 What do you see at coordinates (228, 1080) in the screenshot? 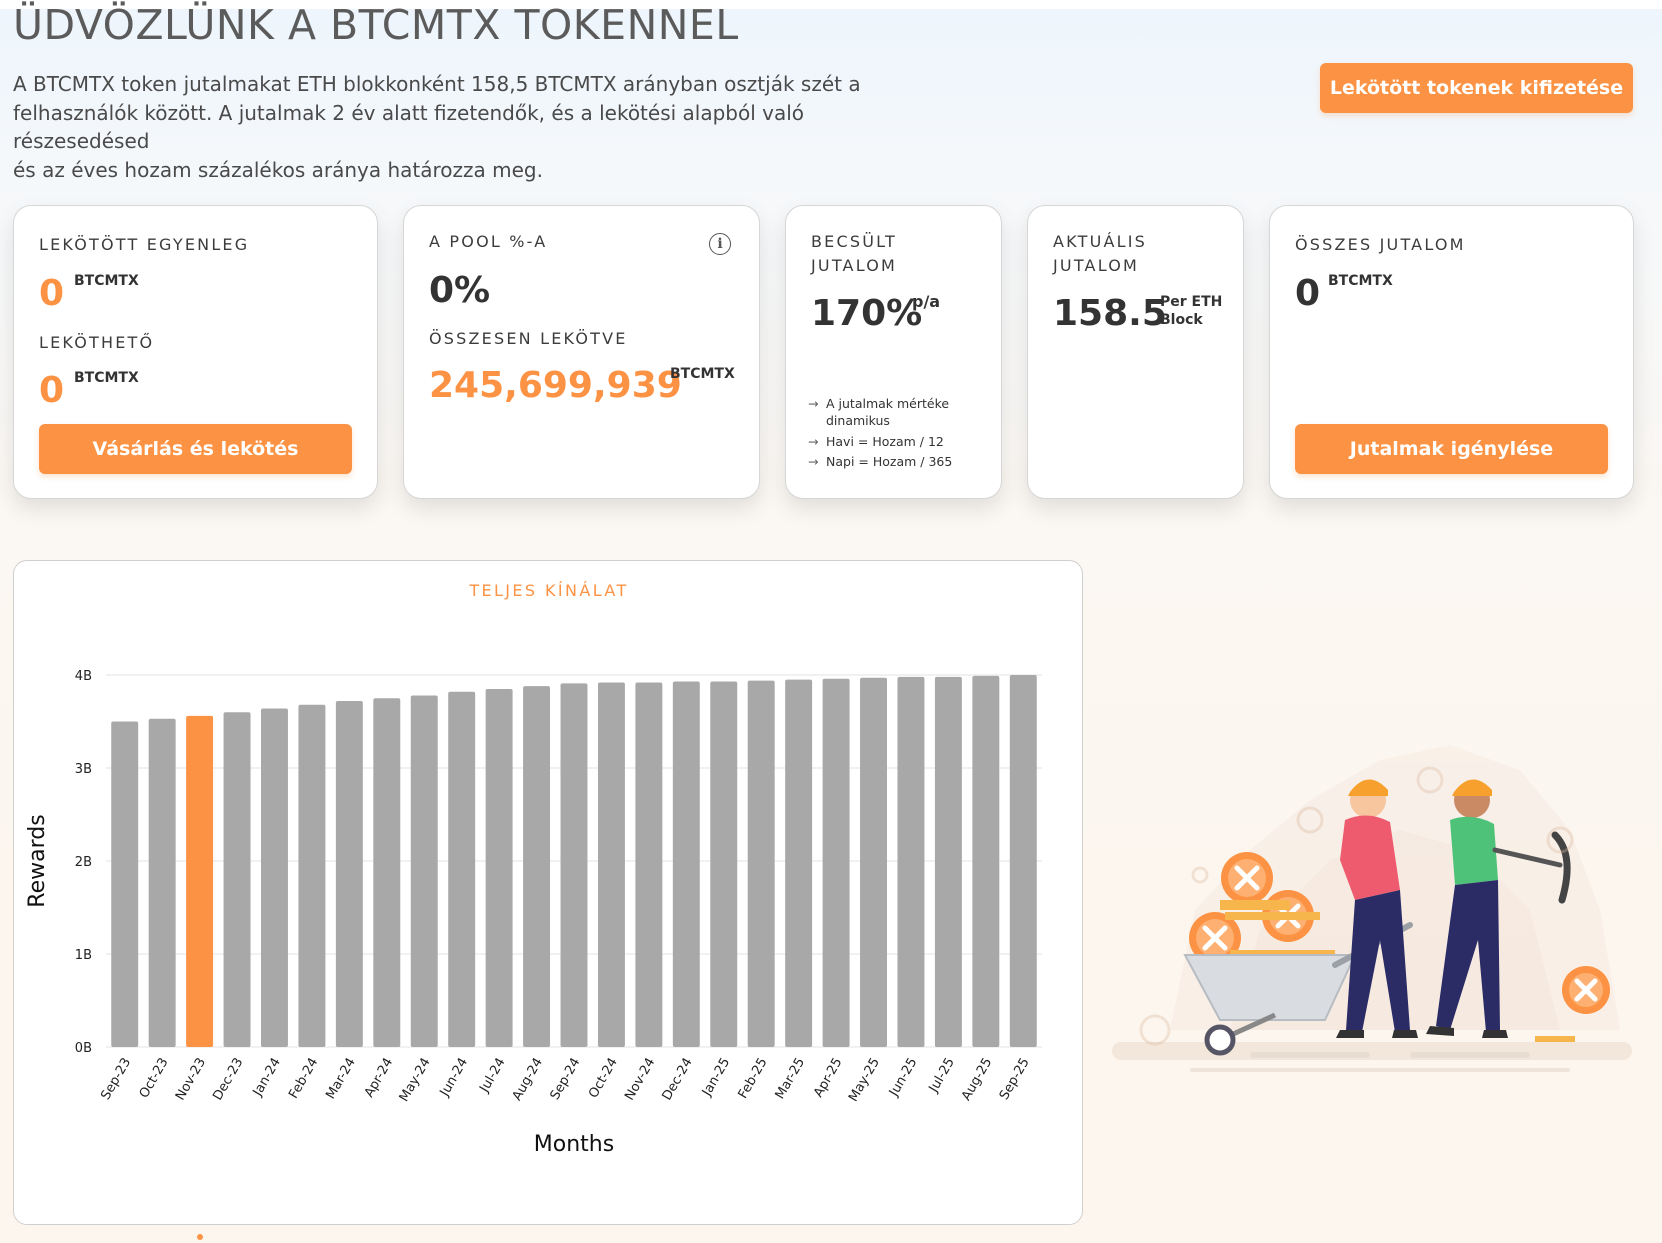
I see `x-tick-label: Dec-23` at bounding box center [228, 1080].